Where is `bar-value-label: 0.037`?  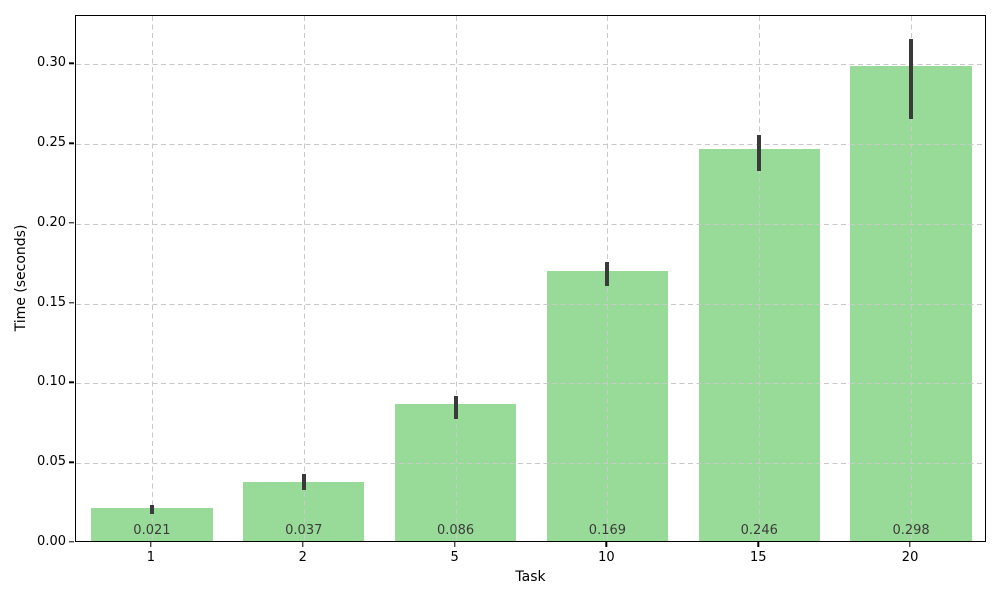
bar-value-label: 0.037 is located at coordinates (304, 530).